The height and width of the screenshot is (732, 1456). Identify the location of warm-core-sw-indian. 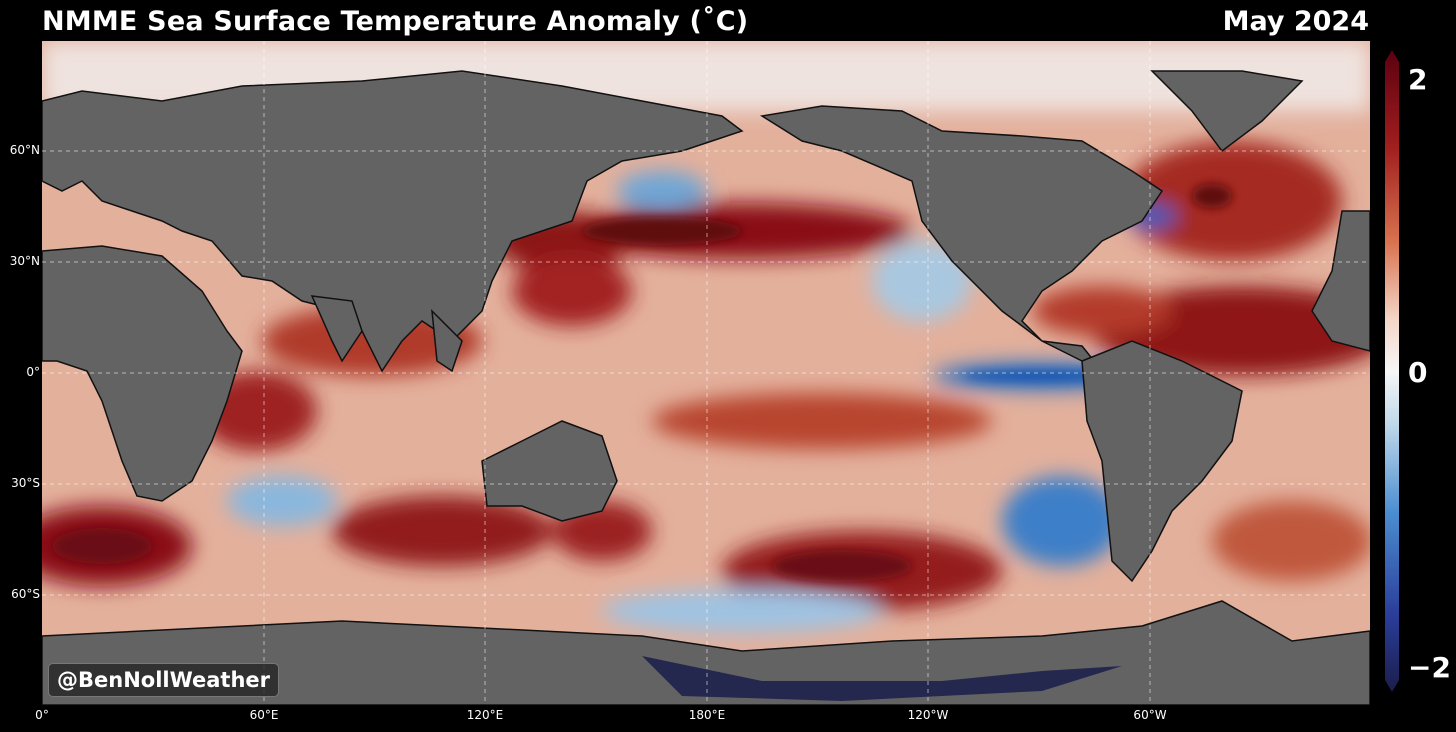
(102, 546).